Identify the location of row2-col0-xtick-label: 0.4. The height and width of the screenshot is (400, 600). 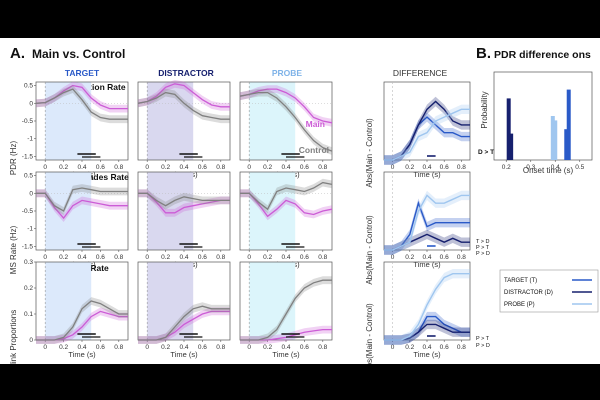
(81, 347).